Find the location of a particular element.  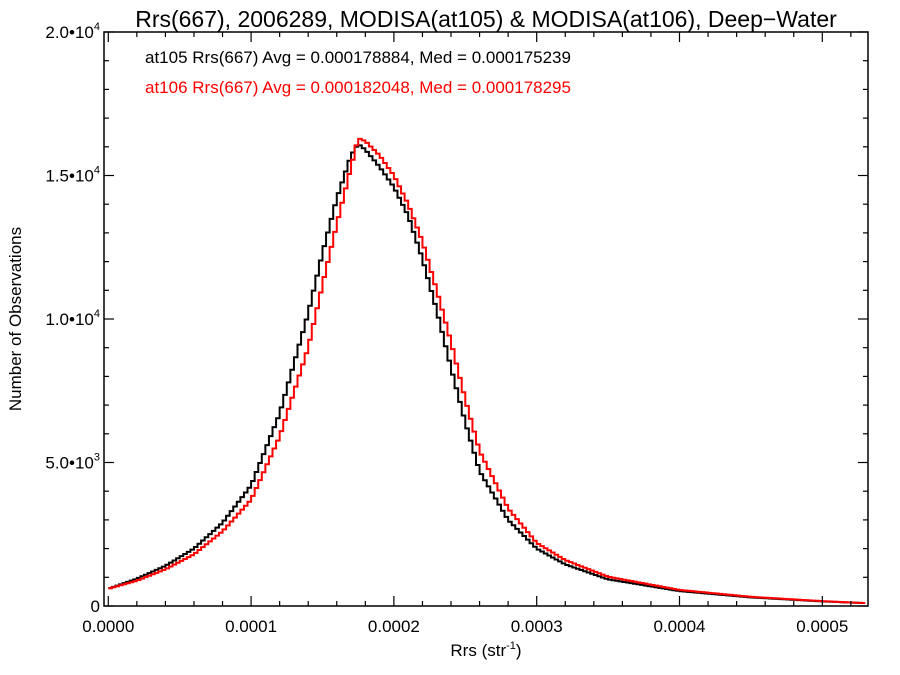

y-tick-label-base: 2.0•10 is located at coordinates (69, 32).